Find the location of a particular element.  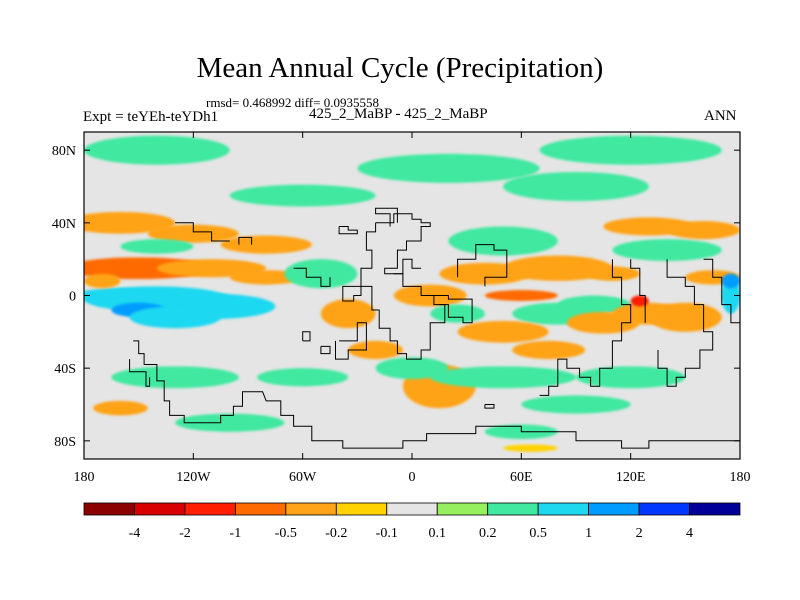

colorbar-label: 1 is located at coordinates (588, 533).